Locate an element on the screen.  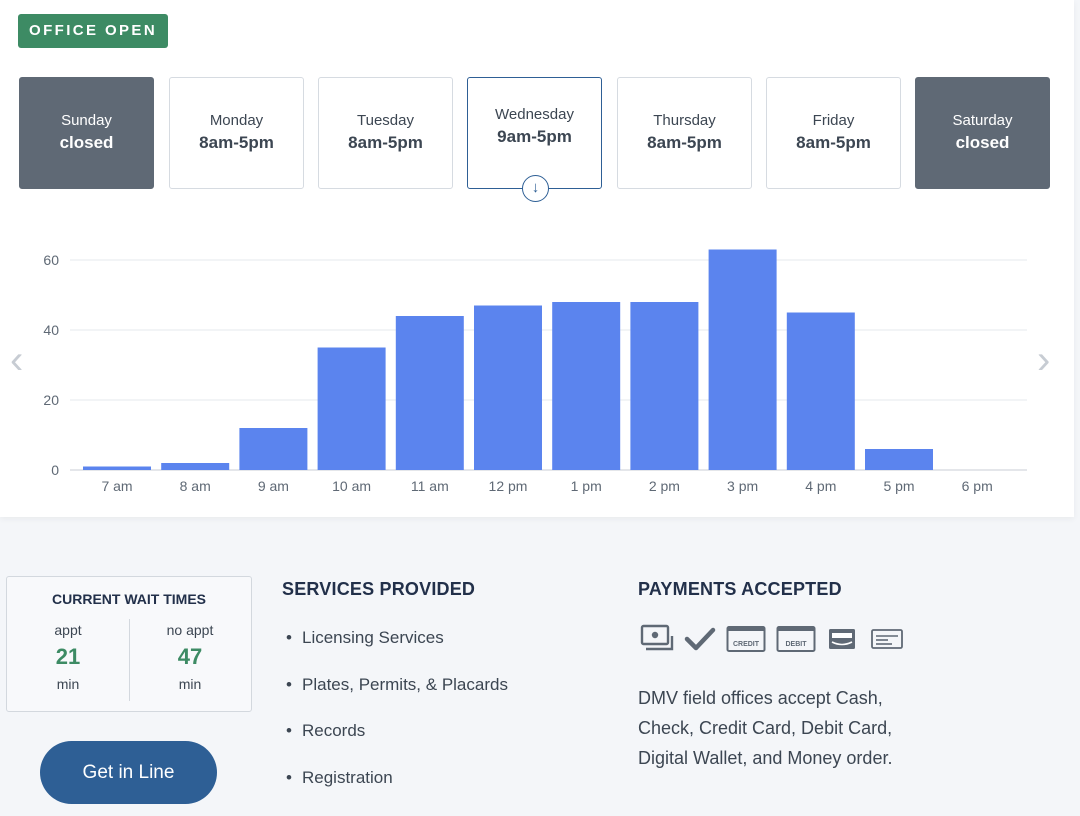
day-name: Monday is located at coordinates (236, 120).